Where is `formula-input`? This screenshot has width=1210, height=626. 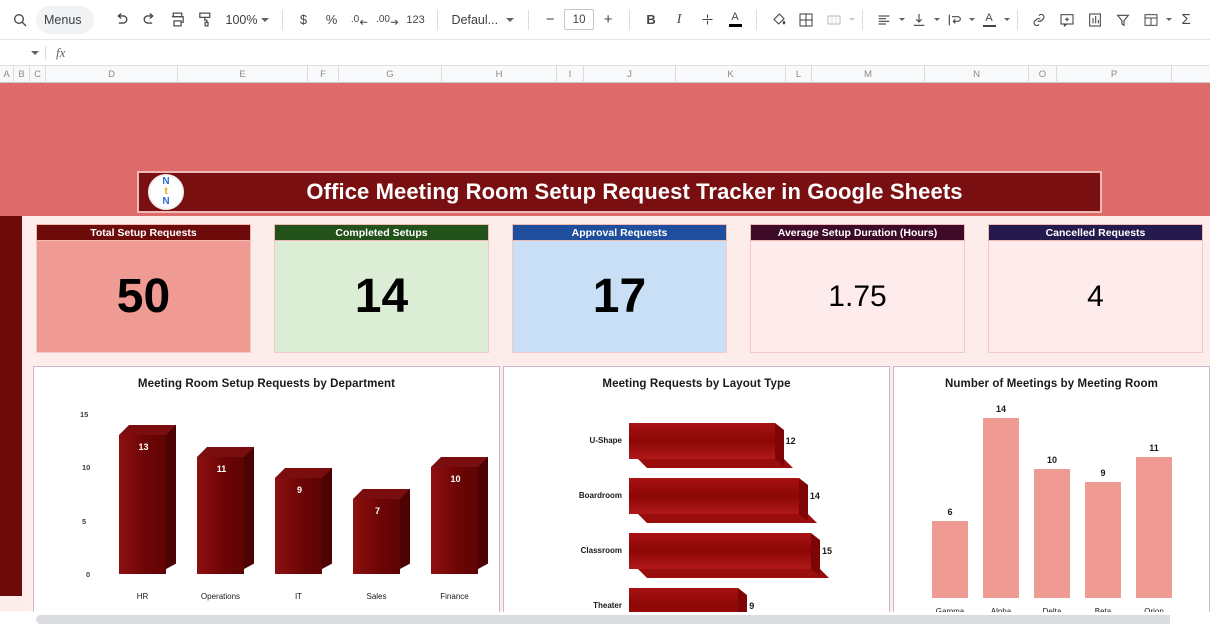 formula-input is located at coordinates (642, 52).